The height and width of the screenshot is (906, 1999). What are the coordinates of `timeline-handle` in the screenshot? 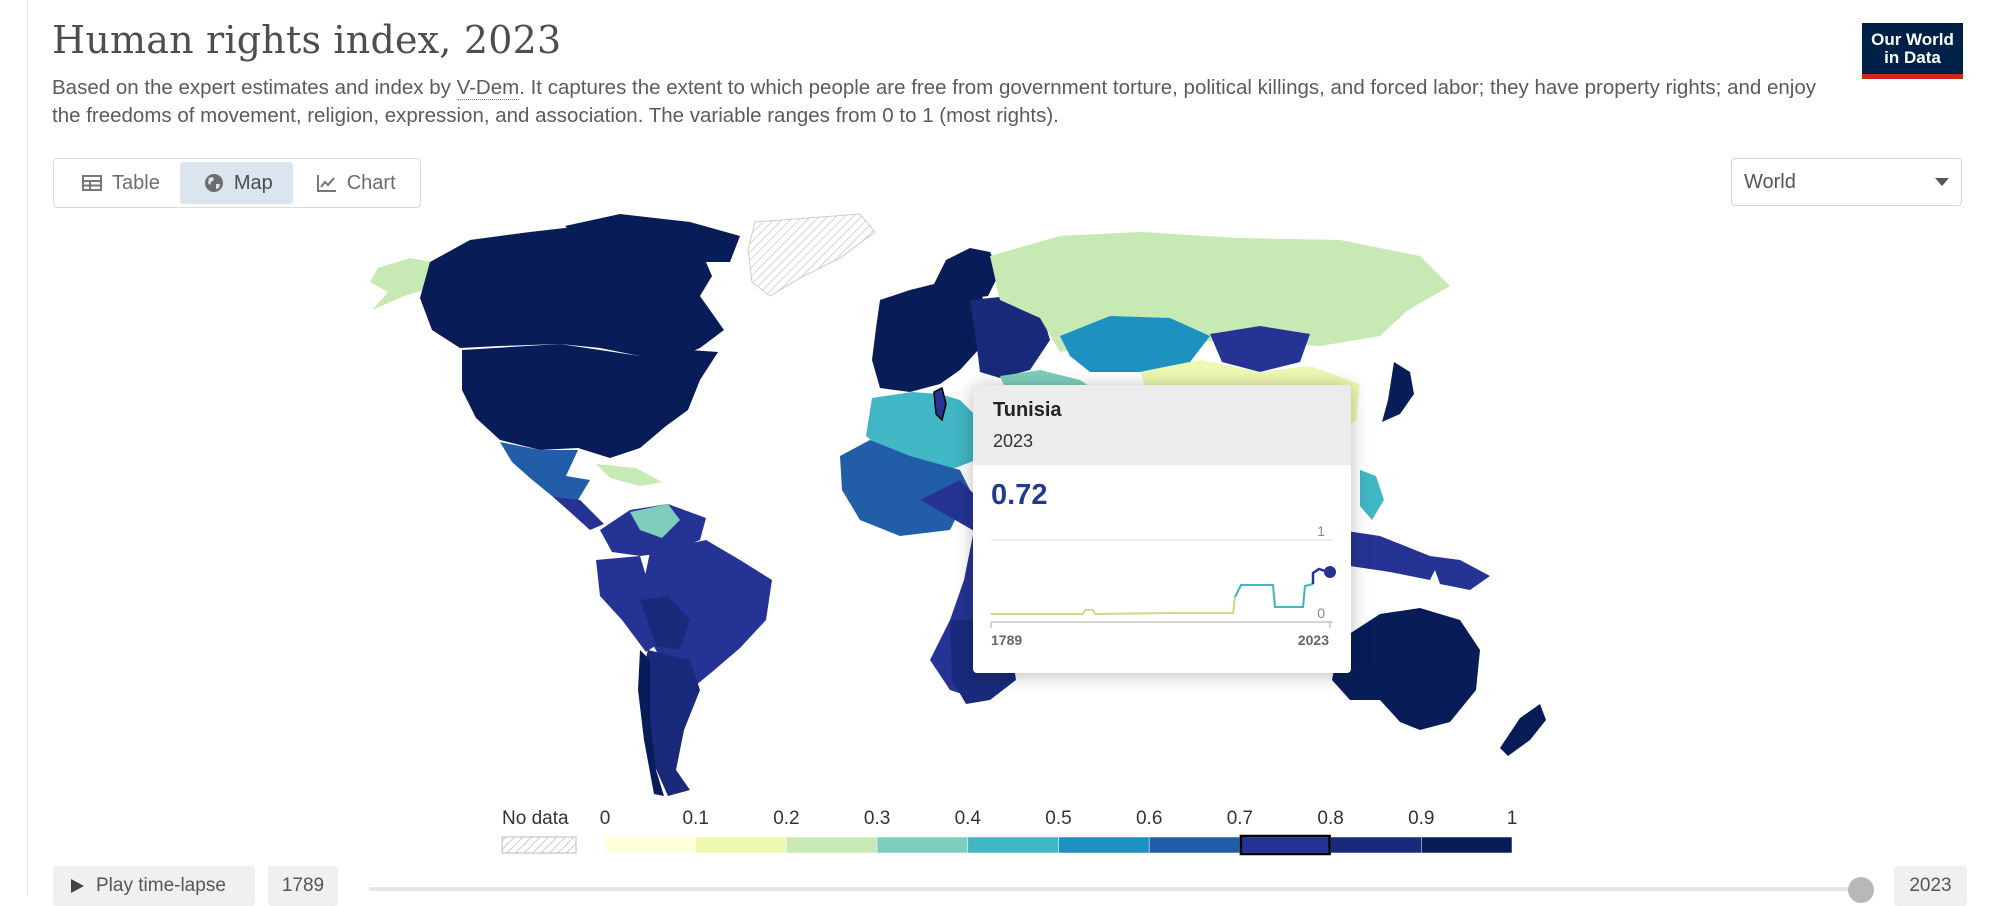 It's located at (1861, 890).